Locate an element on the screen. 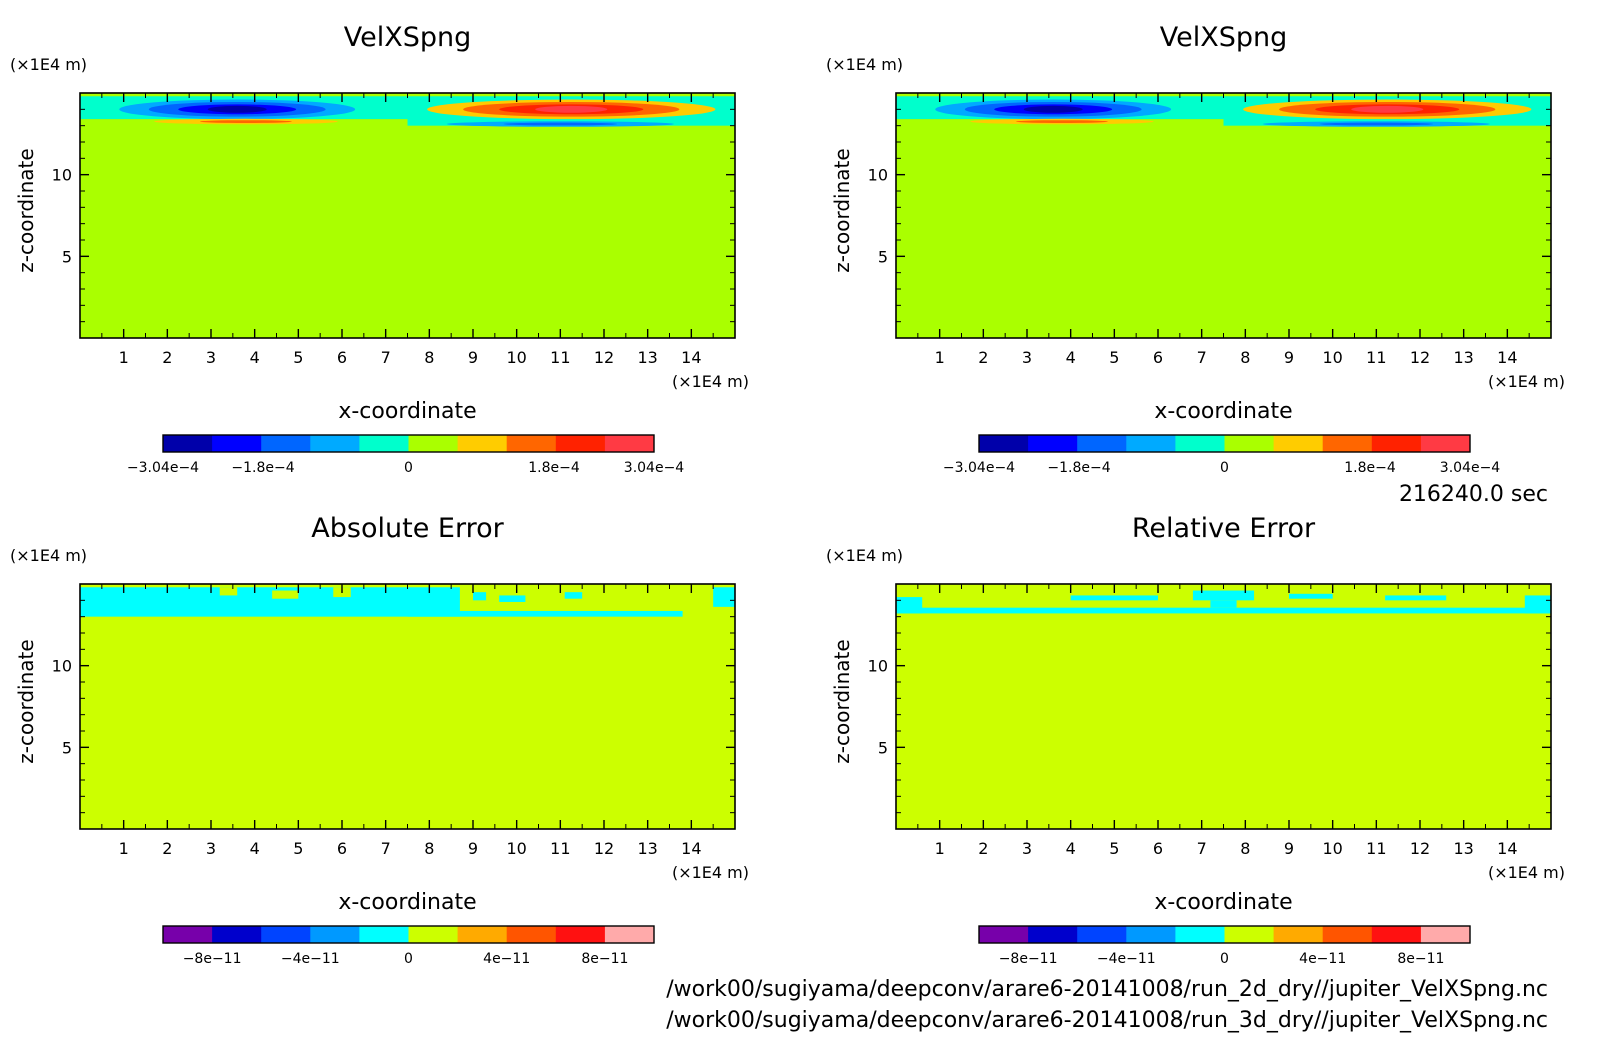 The height and width of the screenshot is (1054, 1604). panel-title: Relative Error is located at coordinates (1224, 528).